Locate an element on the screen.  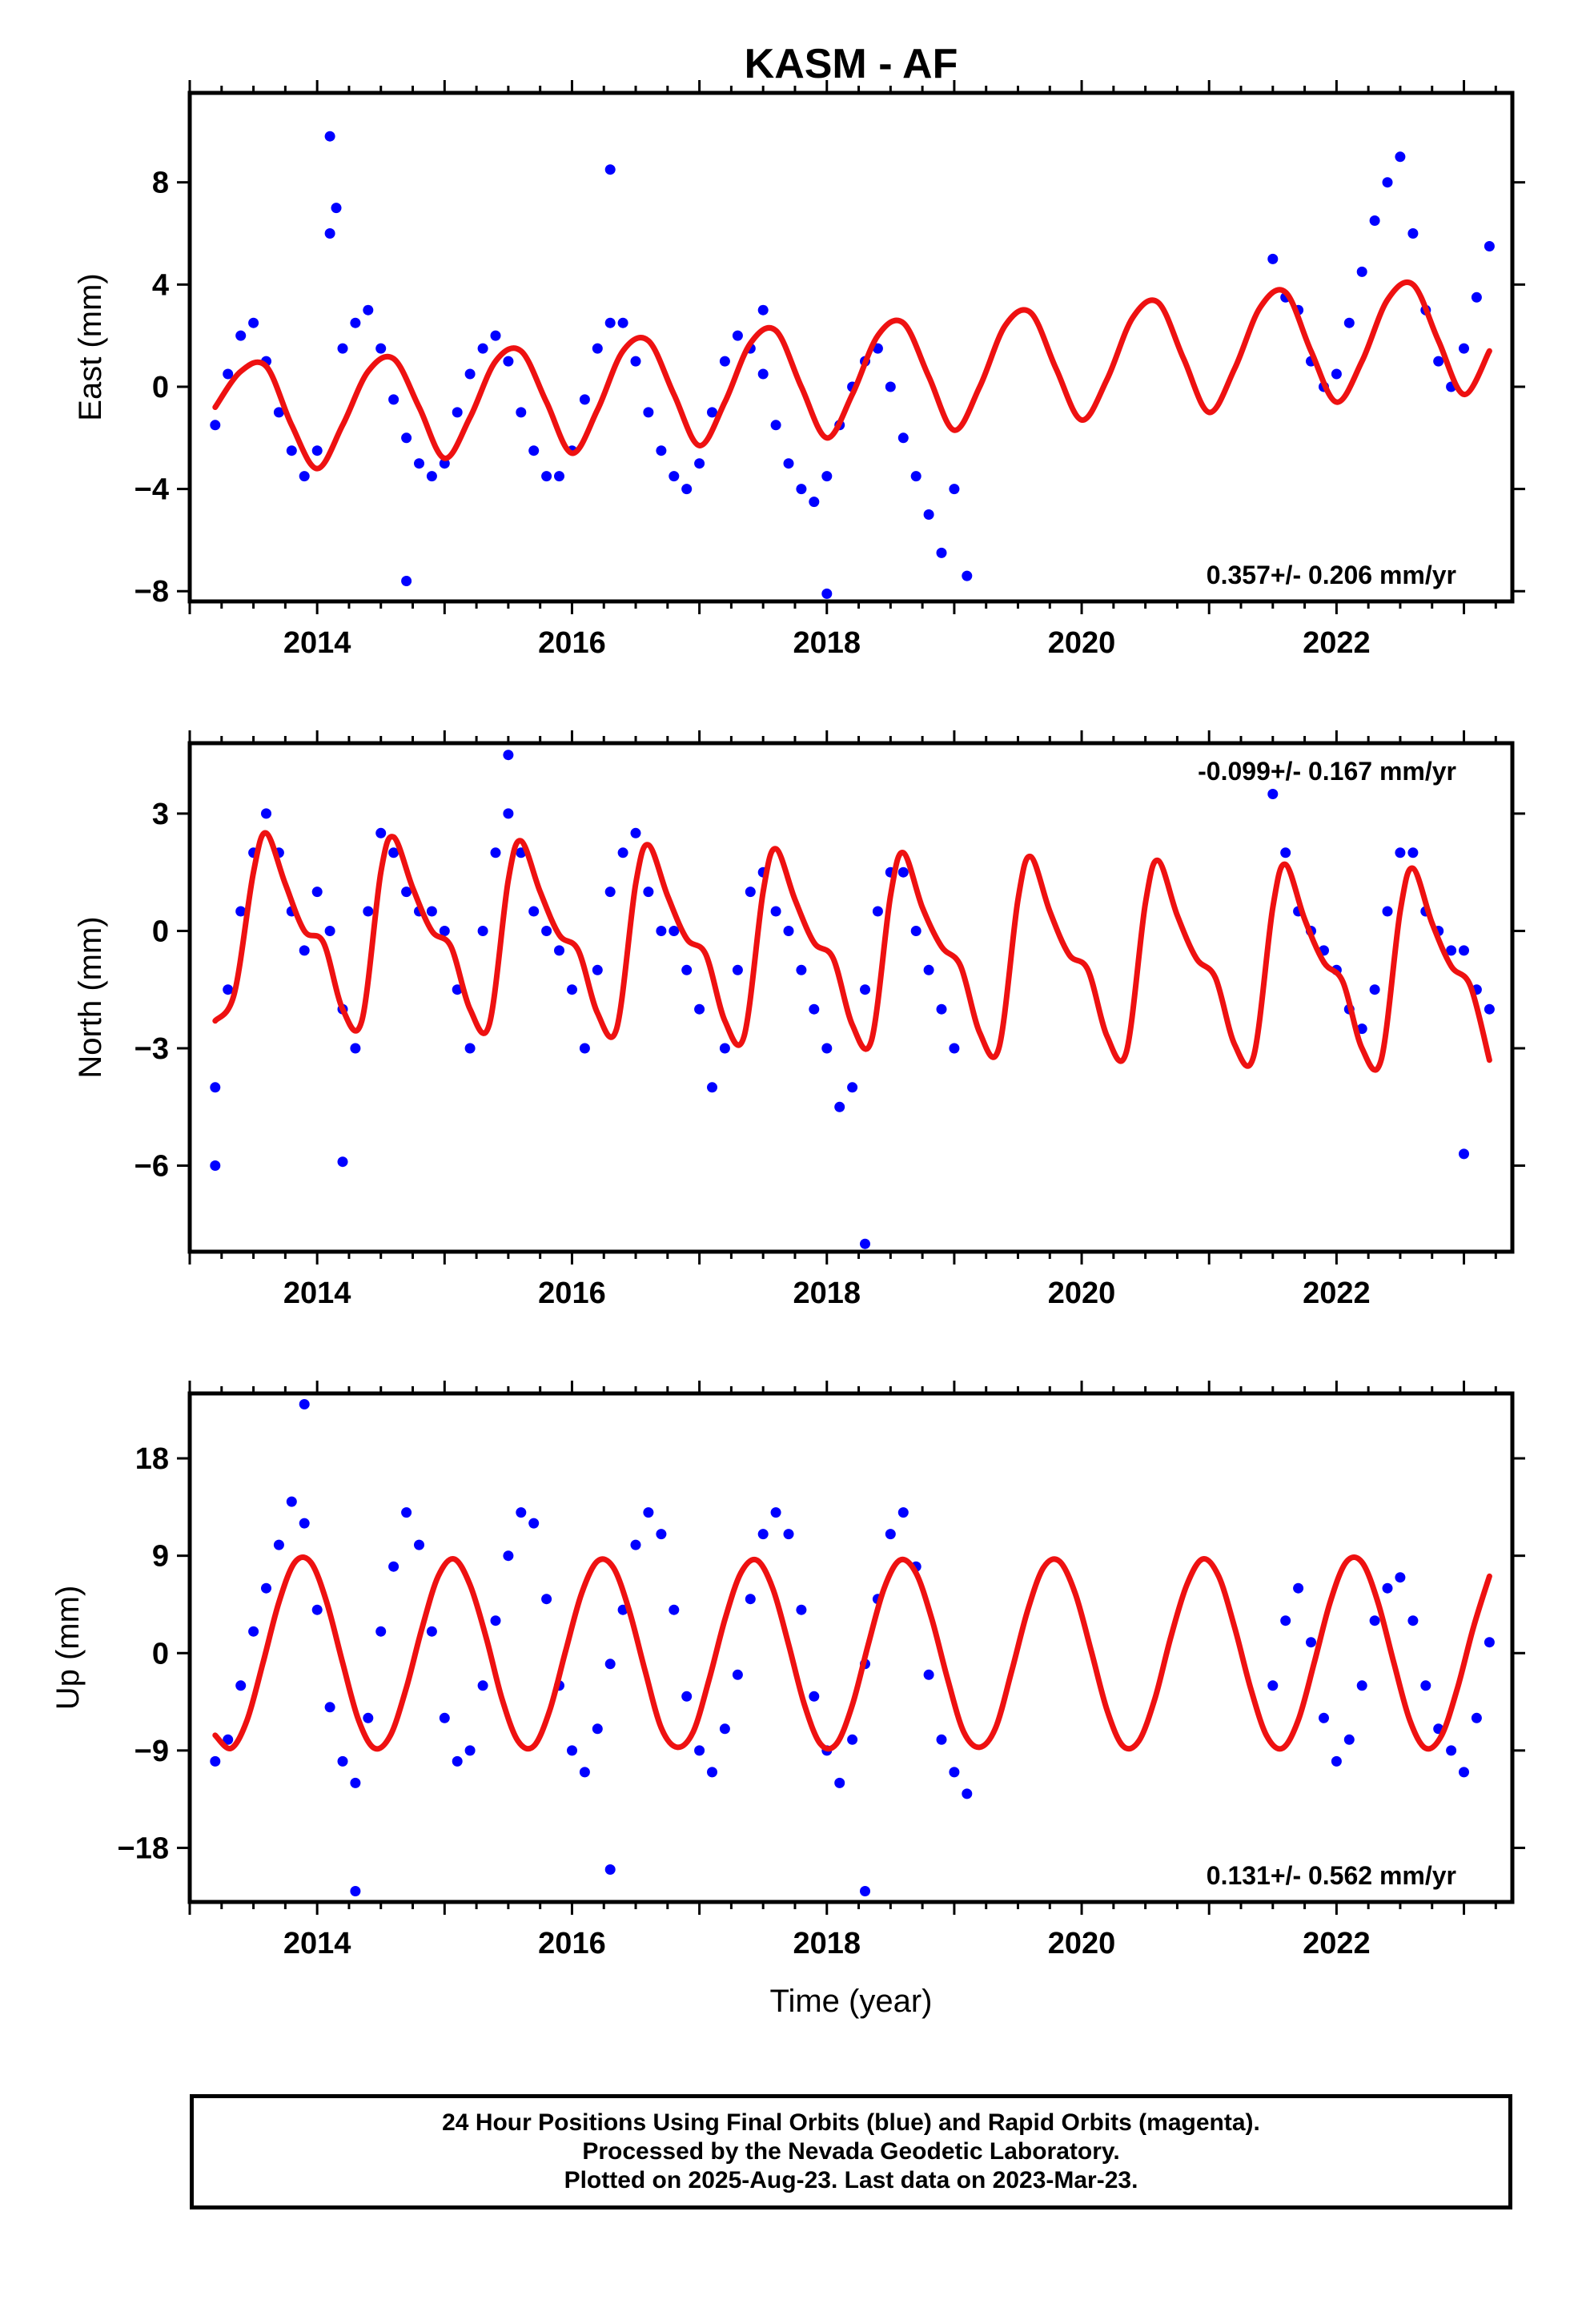
y-tick-label: −9 is located at coordinates (152, 1752).